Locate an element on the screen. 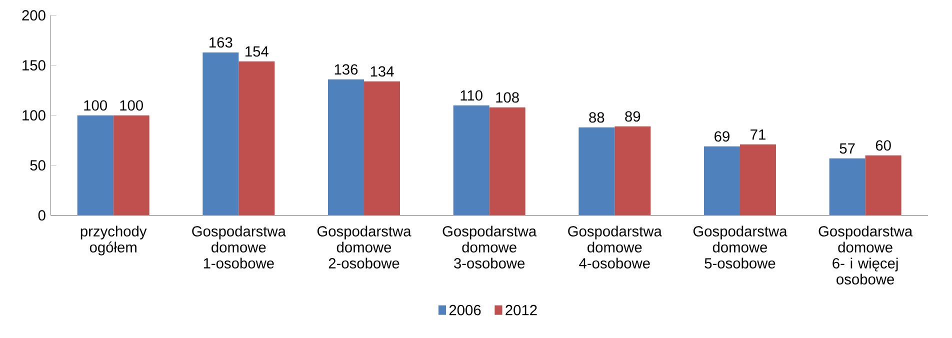  data-label: 154 is located at coordinates (257, 51).